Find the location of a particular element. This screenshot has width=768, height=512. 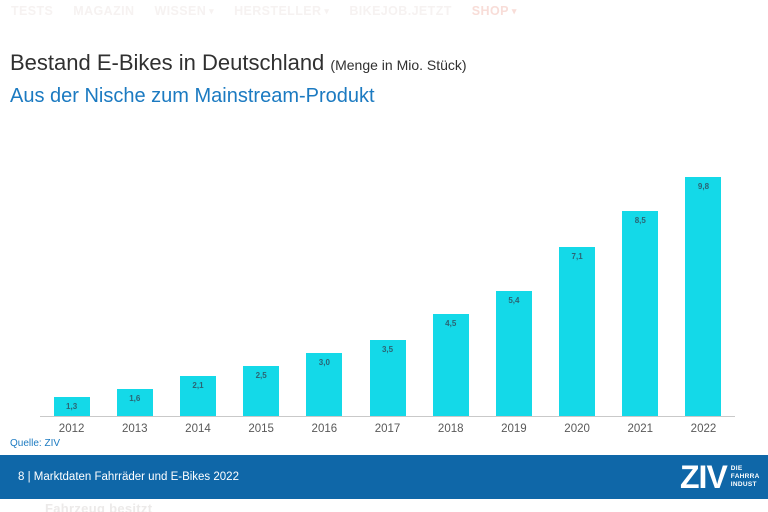

bar-column: 5,4 2019 is located at coordinates (513, 302).